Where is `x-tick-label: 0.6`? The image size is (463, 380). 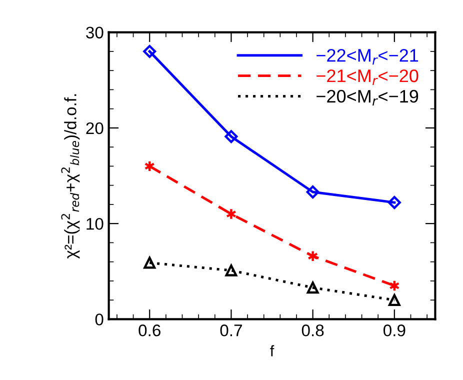
x-tick-label: 0.6 is located at coordinates (149, 330).